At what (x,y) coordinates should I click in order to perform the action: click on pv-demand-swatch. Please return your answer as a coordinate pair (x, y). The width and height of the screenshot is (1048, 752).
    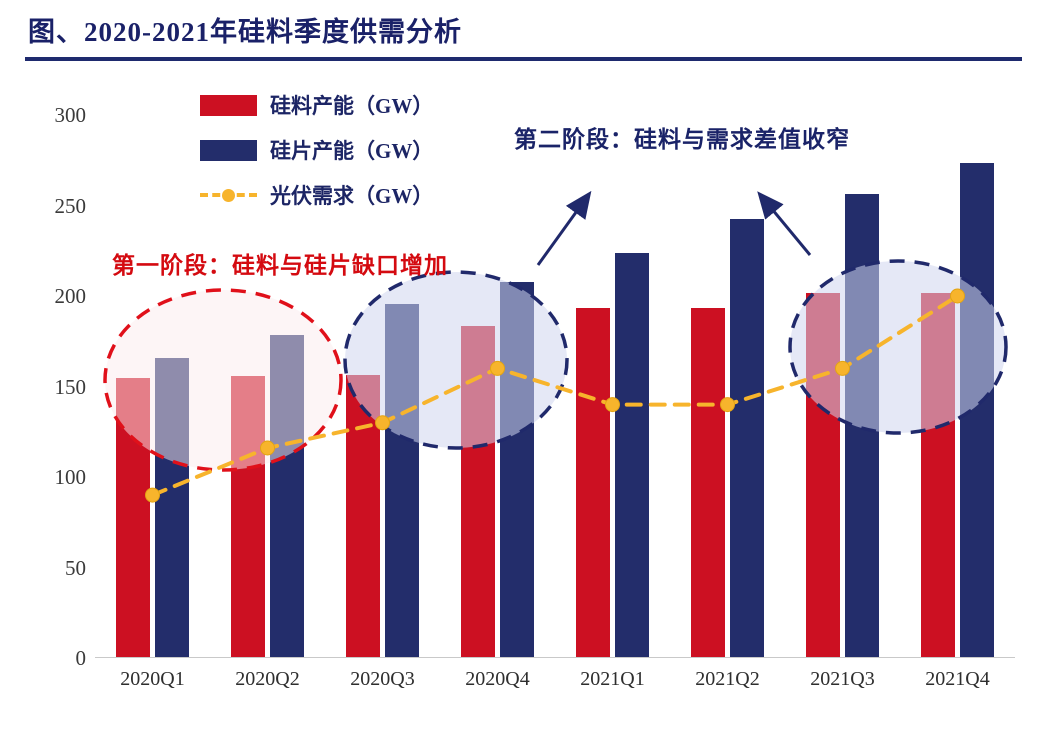
    Looking at the image, I should click on (228, 195).